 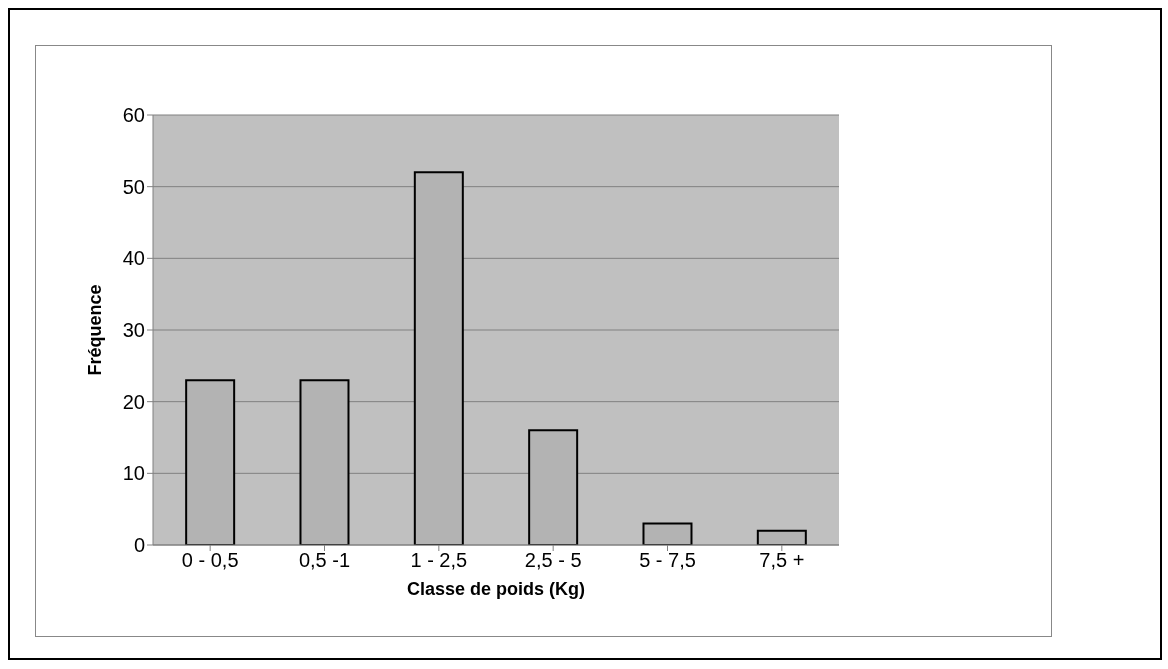 I want to click on y-tick-label: 60, so click(x=133, y=115).